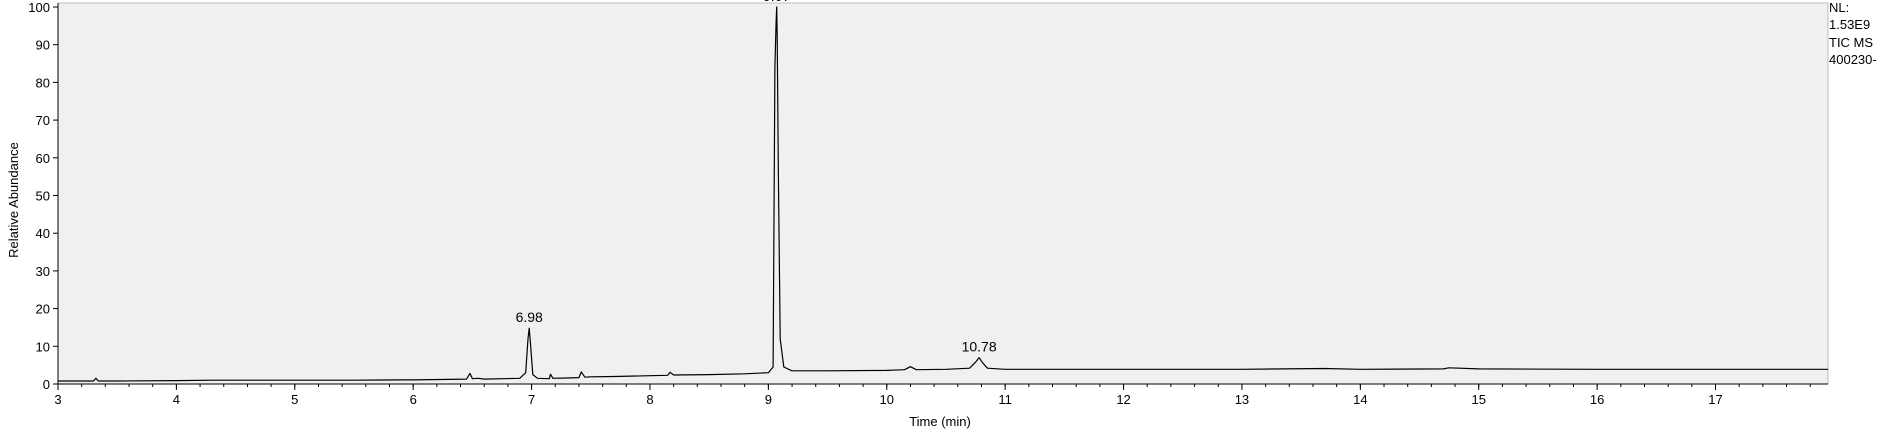 Image resolution: width=1877 pixels, height=432 pixels. I want to click on x-tick-label: 8, so click(649, 399).